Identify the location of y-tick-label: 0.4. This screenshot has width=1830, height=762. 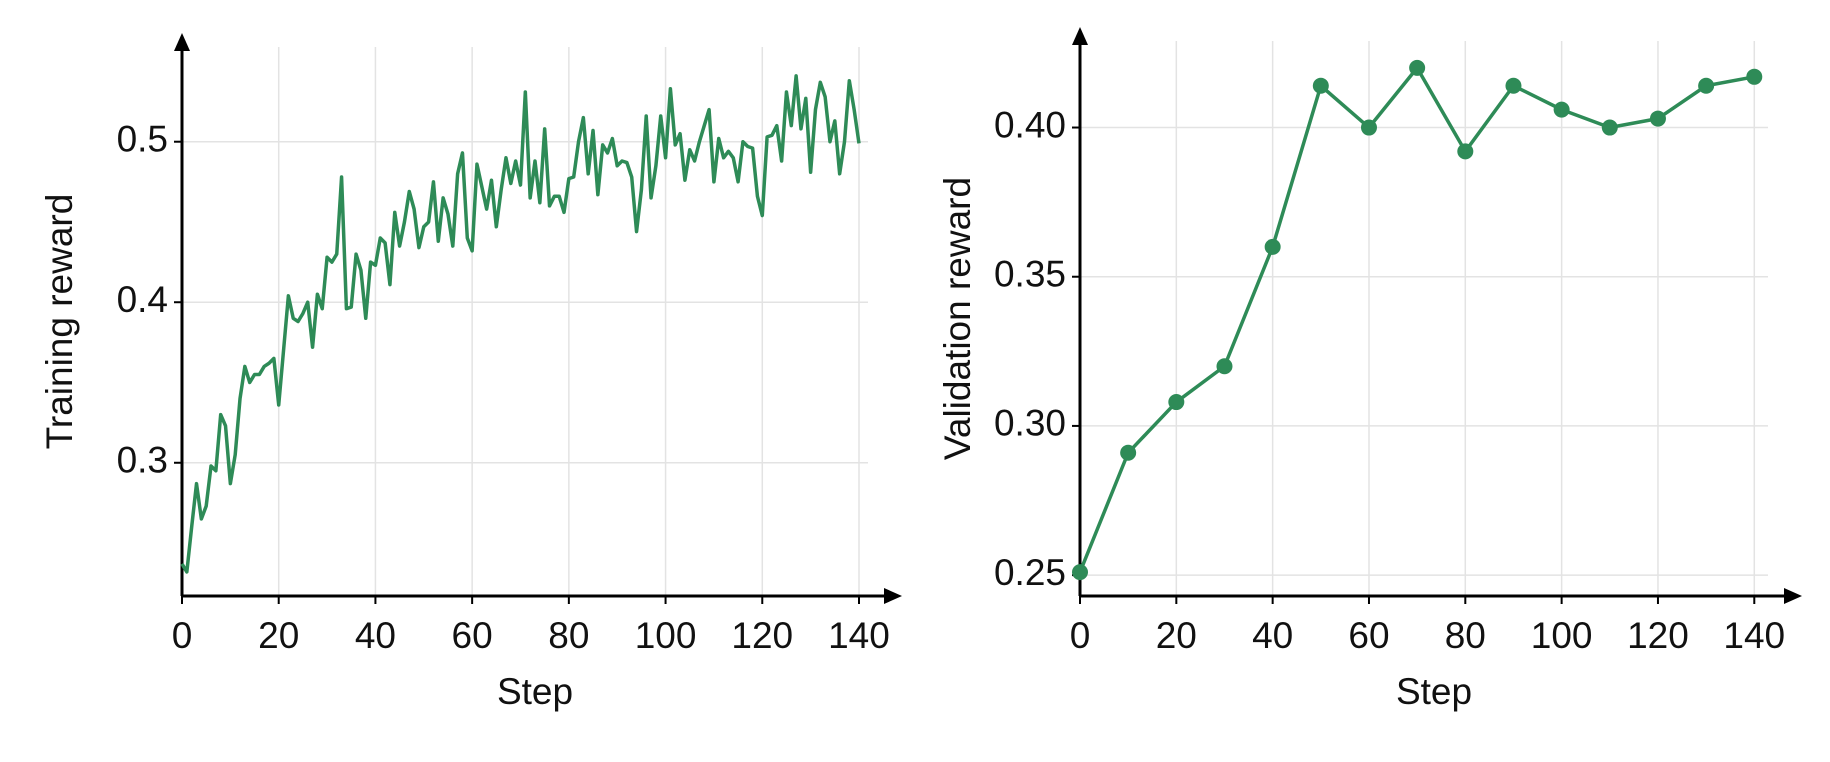
(142, 299).